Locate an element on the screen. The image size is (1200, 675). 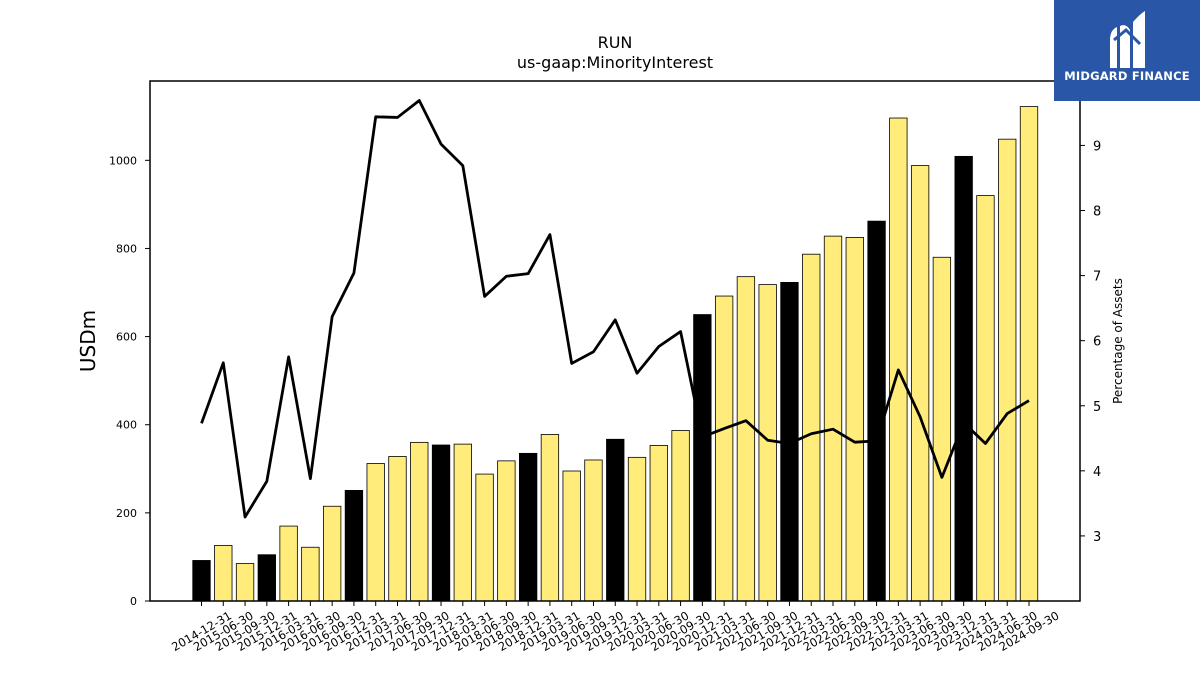
y2-tick-label: 9 is located at coordinates (1097, 146).